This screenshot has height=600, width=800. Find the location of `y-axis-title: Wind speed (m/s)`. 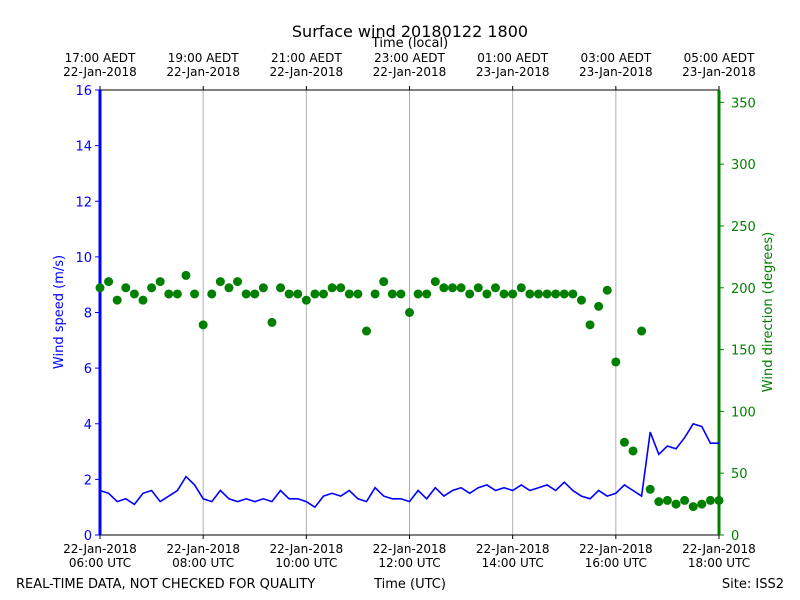

y-axis-title: Wind speed (m/s) is located at coordinates (59, 312).